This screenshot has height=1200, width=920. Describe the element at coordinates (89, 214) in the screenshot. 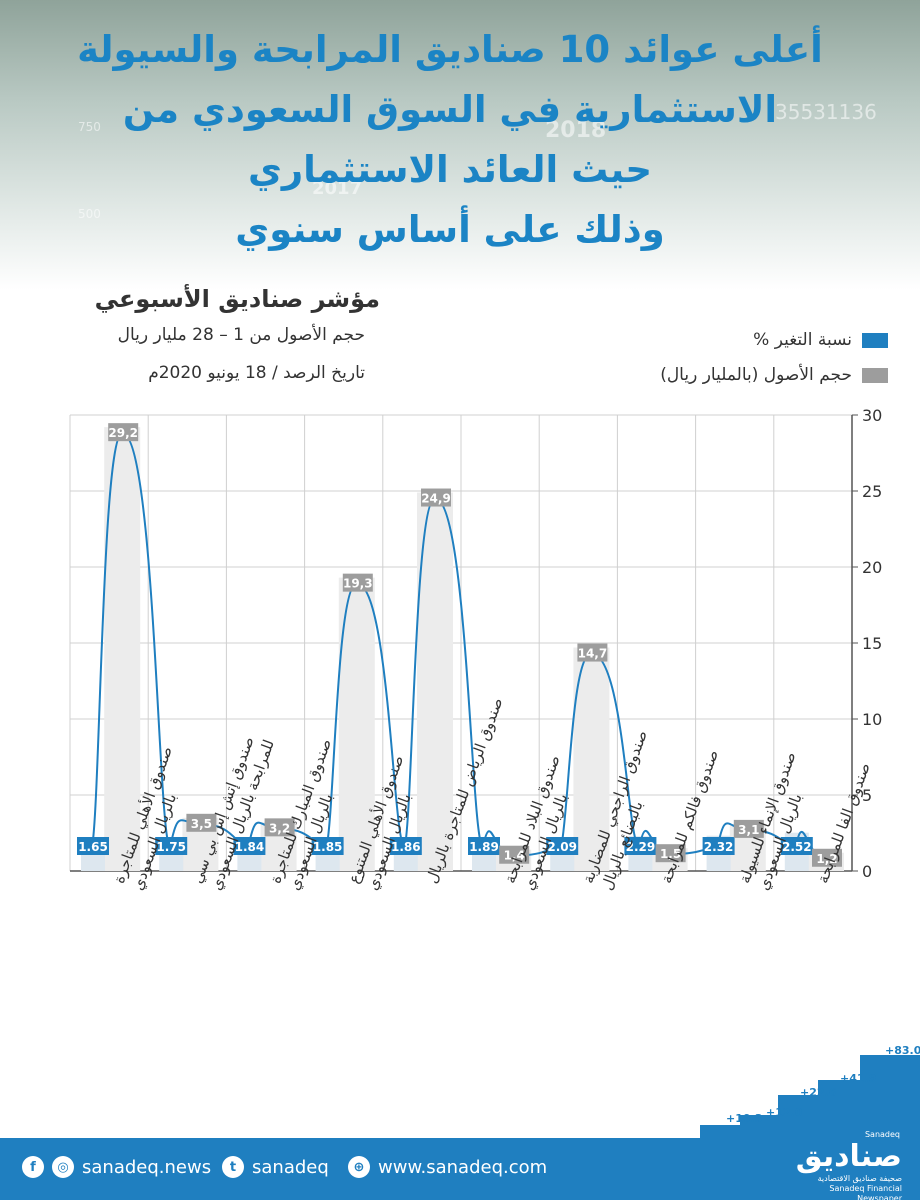

I see `header-deco-500: 500` at that location.